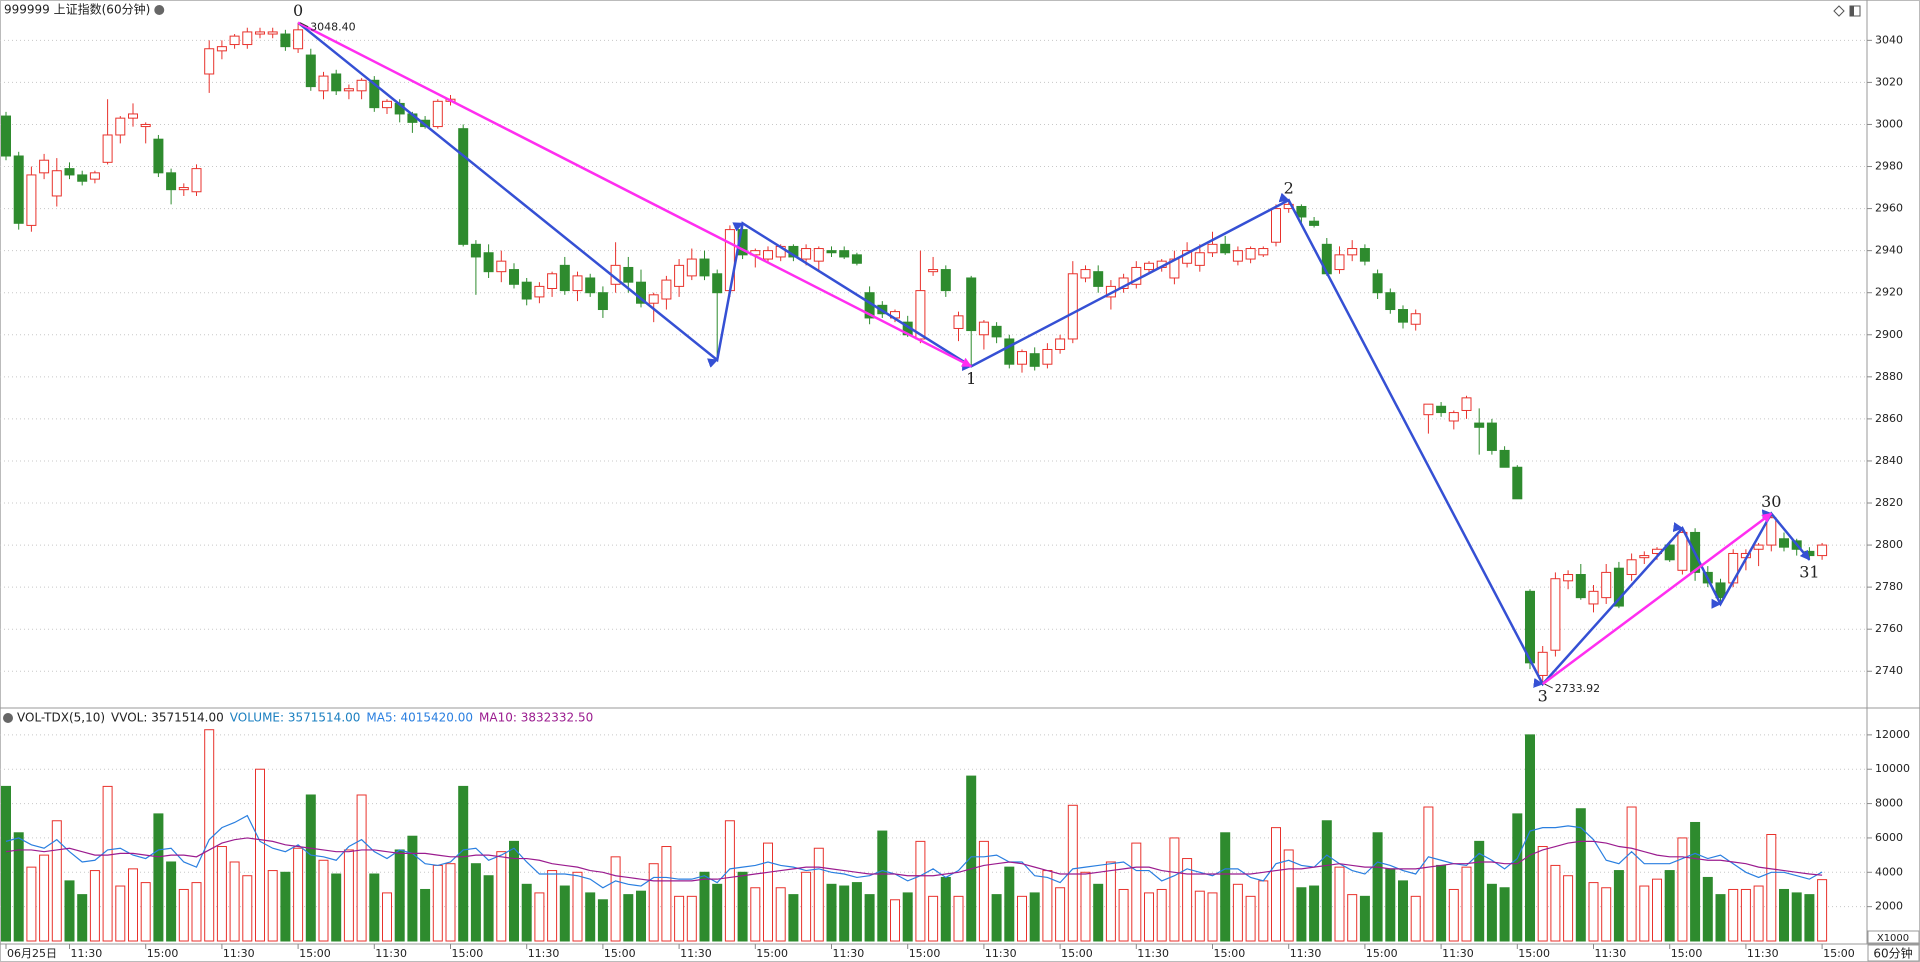 This screenshot has height=962, width=1920. I want to click on icon-diamond, so click(1839, 11).